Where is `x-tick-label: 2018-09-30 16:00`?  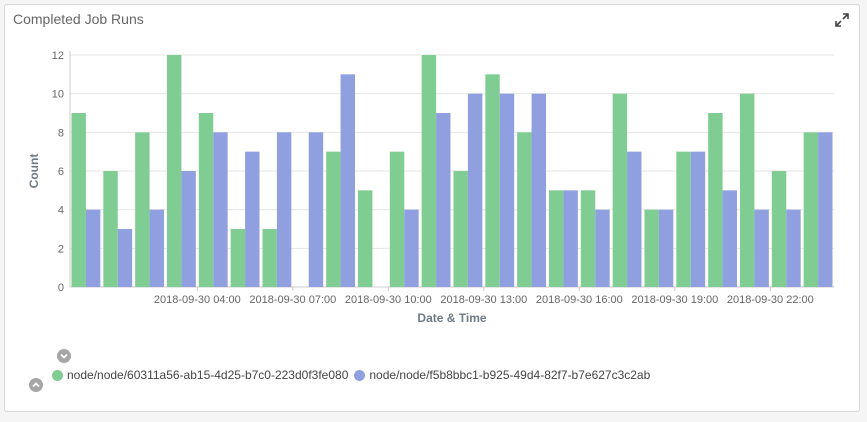 x-tick-label: 2018-09-30 16:00 is located at coordinates (579, 300).